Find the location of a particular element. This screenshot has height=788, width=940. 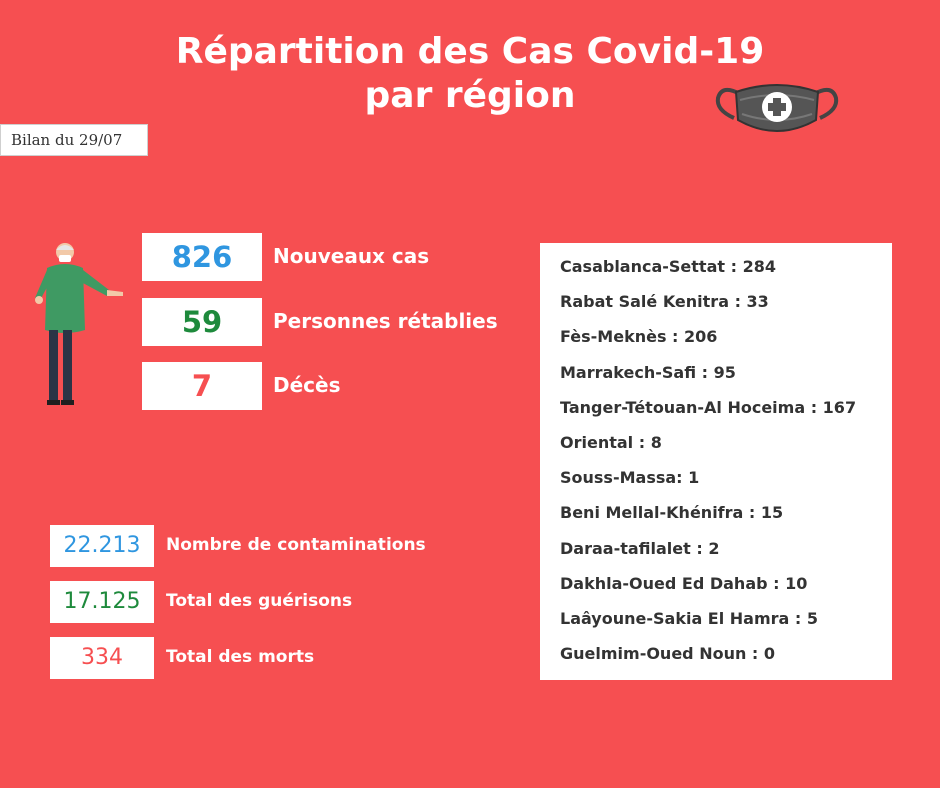

total-recoveries-label: Total des guérisons is located at coordinates (259, 601).